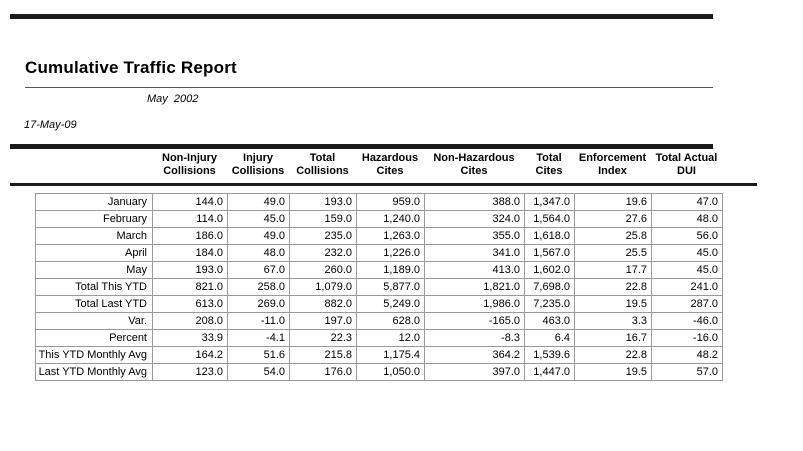 Image resolution: width=803 pixels, height=451 pixels. I want to click on data-cell: 27.6, so click(613, 219).